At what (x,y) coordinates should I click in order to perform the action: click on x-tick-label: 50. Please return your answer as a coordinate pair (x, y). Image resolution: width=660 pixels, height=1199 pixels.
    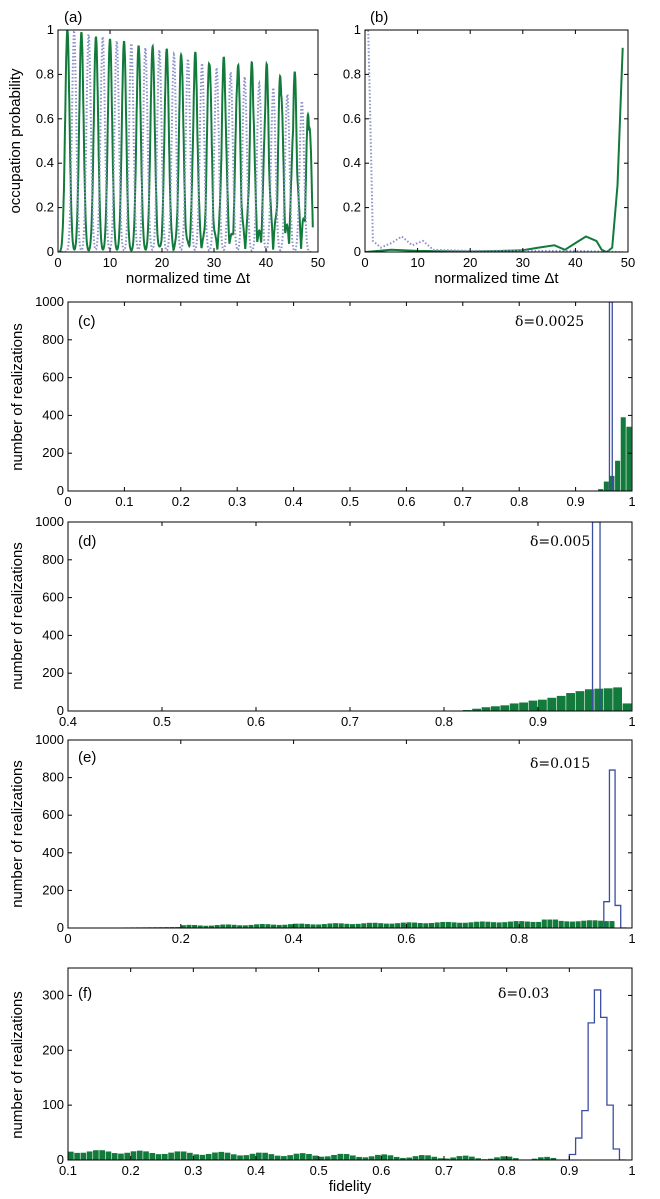
    Looking at the image, I should click on (628, 262).